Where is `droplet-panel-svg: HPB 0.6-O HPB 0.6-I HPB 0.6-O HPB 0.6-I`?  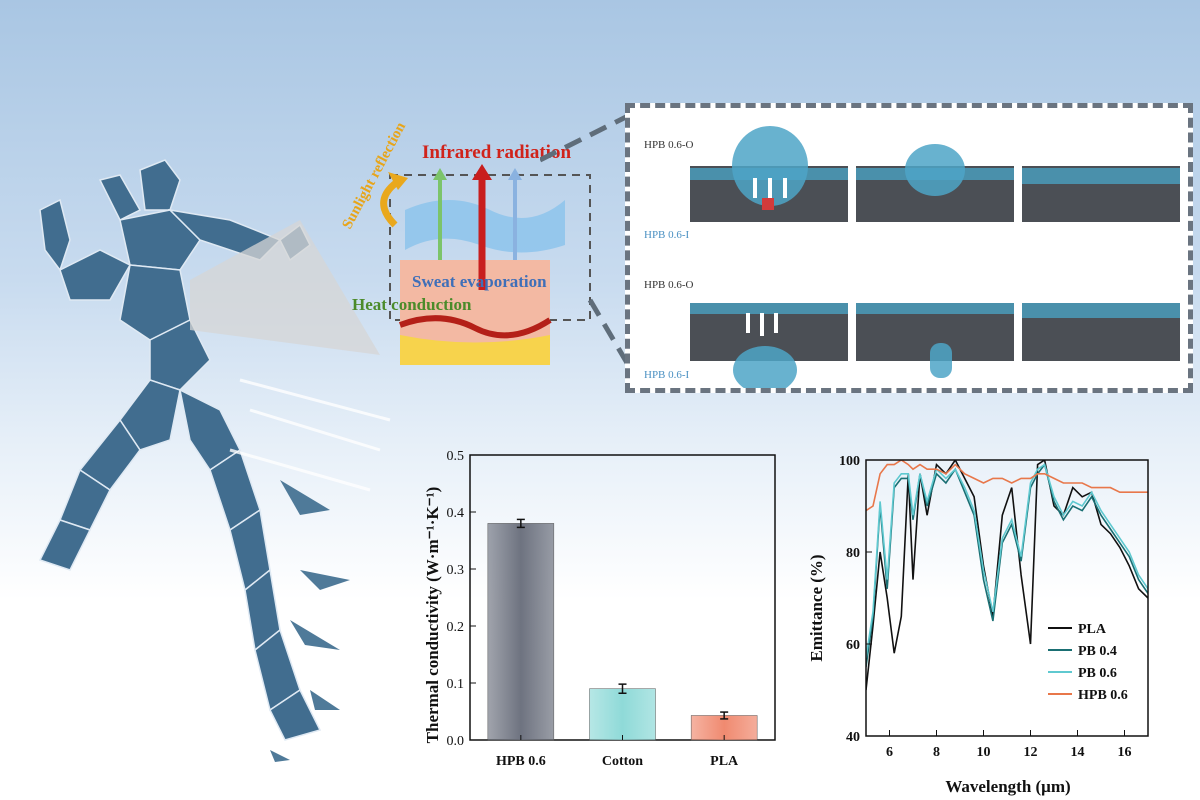 droplet-panel-svg: HPB 0.6-O HPB 0.6-I HPB 0.6-O HPB 0.6-I is located at coordinates (912, 260).